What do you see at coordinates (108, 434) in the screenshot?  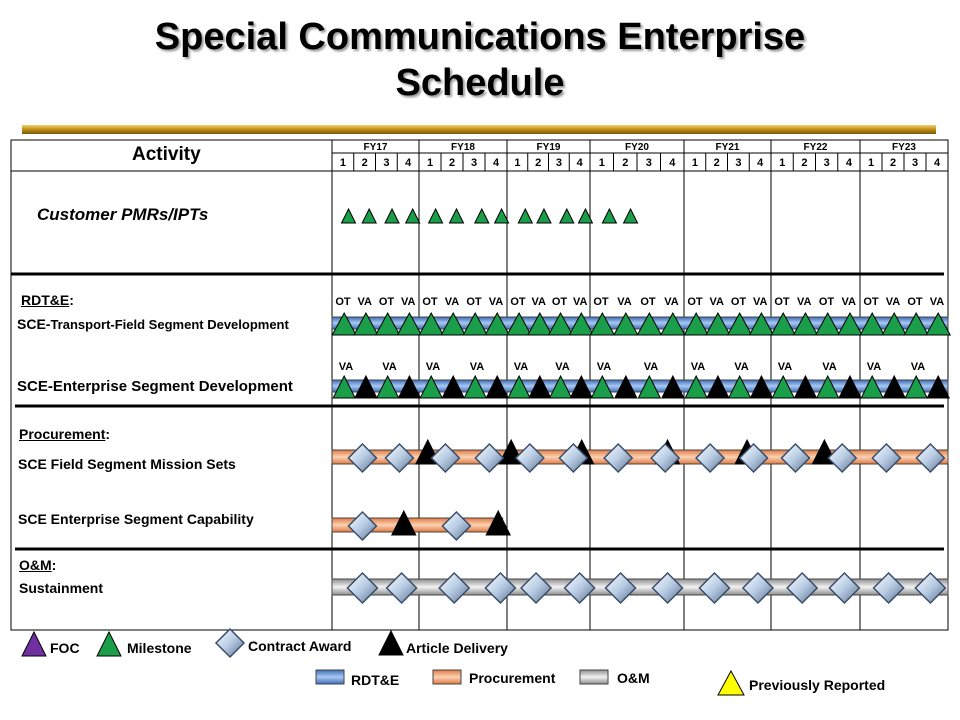 I see `procurement-heading-colon: :` at bounding box center [108, 434].